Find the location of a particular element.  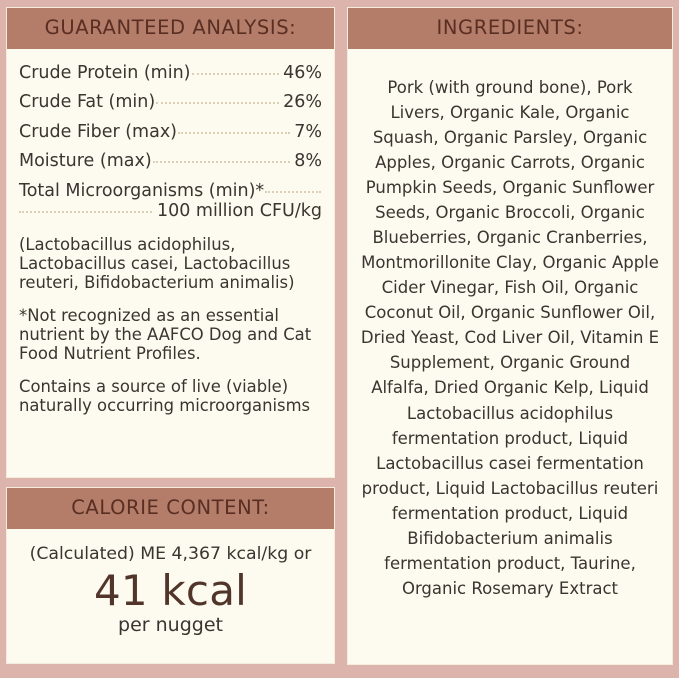

nutrient-row: Crude Fat (min) 26% is located at coordinates (170, 102).